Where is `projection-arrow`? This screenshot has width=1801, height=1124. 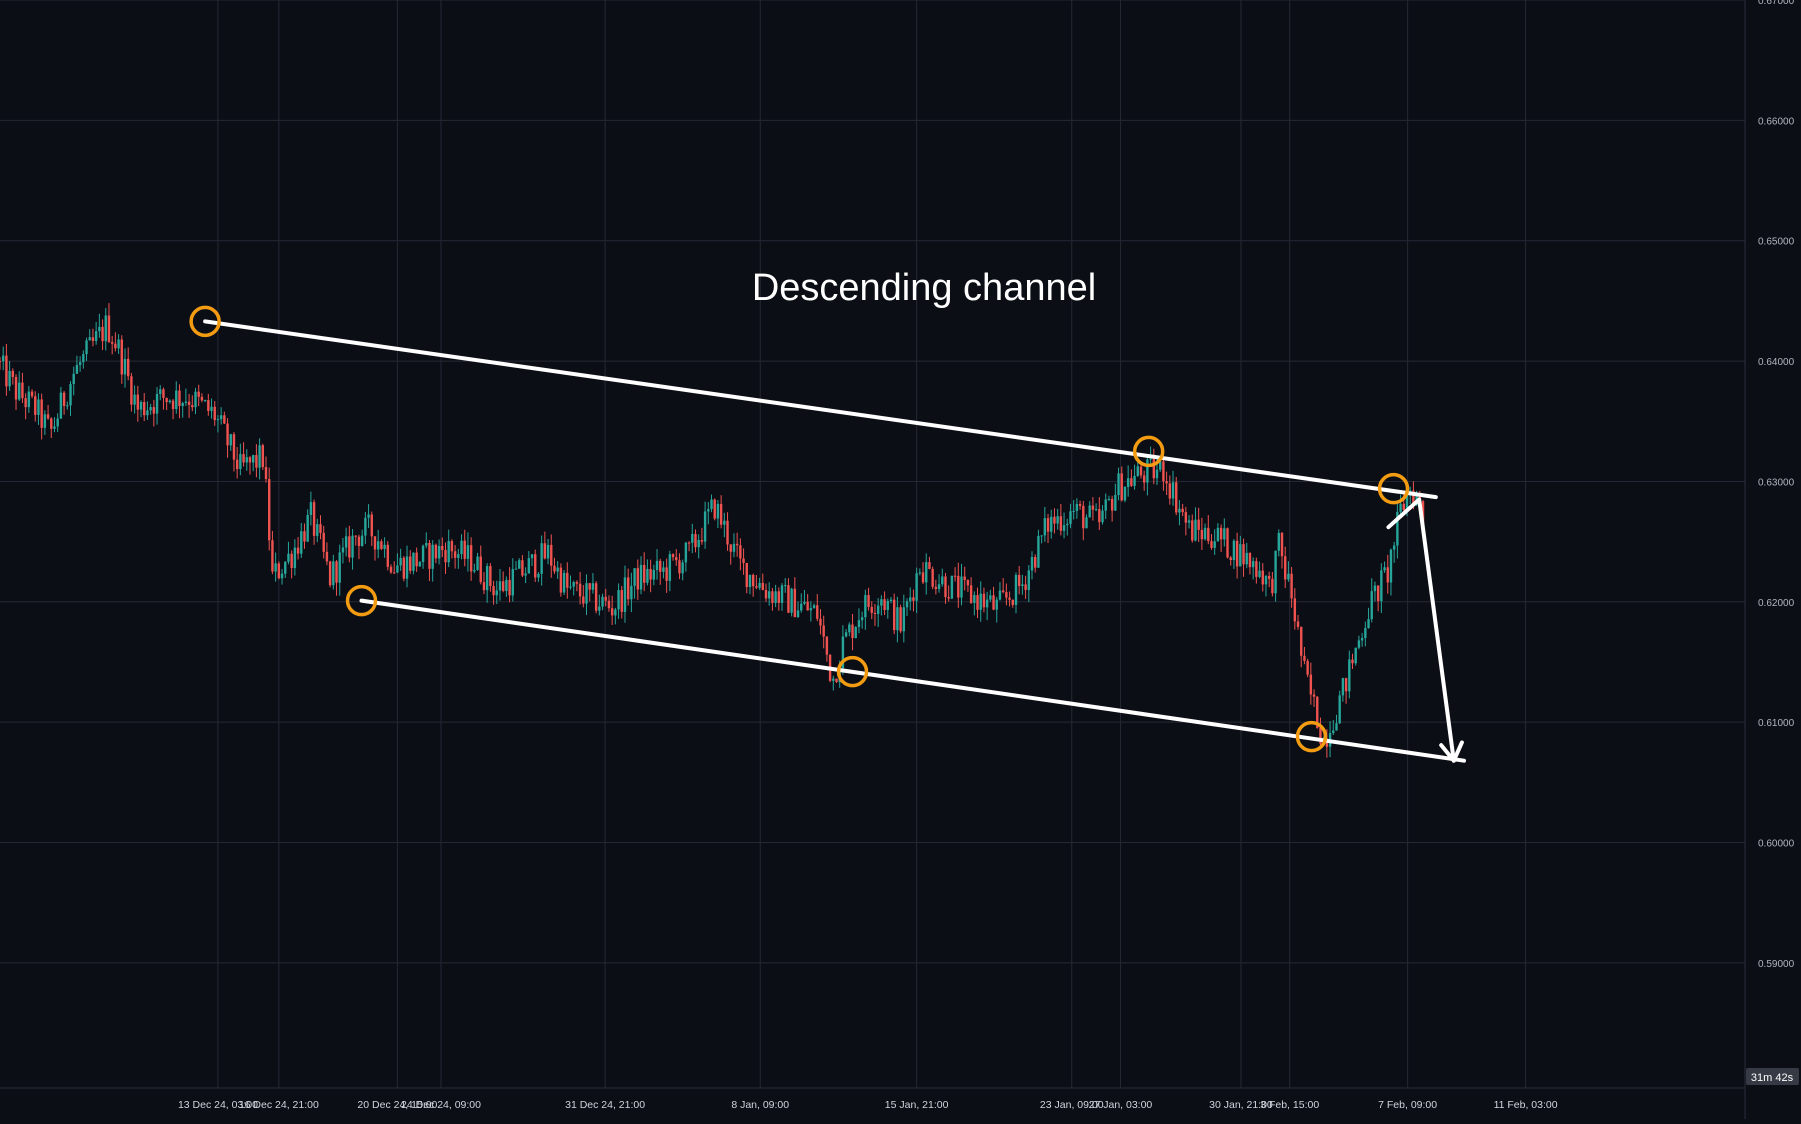
projection-arrow is located at coordinates (1421, 630).